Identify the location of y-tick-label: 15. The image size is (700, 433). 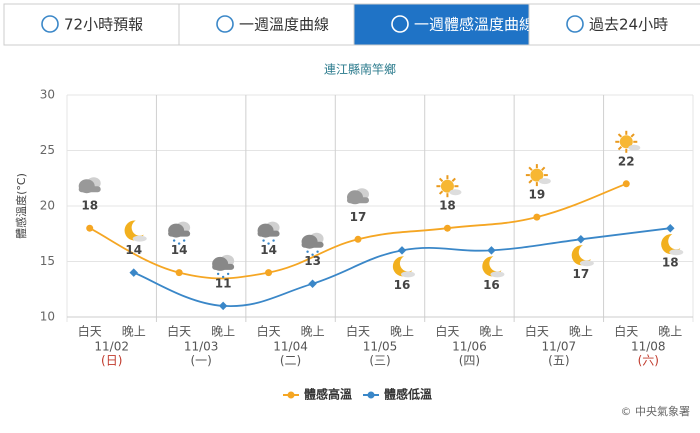
(47, 261).